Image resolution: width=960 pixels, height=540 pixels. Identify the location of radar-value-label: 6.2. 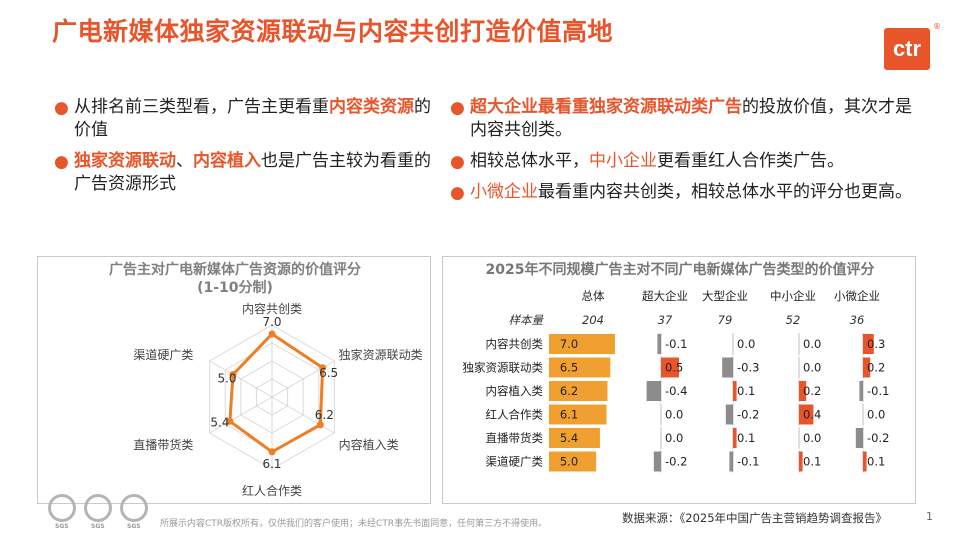
(324, 415).